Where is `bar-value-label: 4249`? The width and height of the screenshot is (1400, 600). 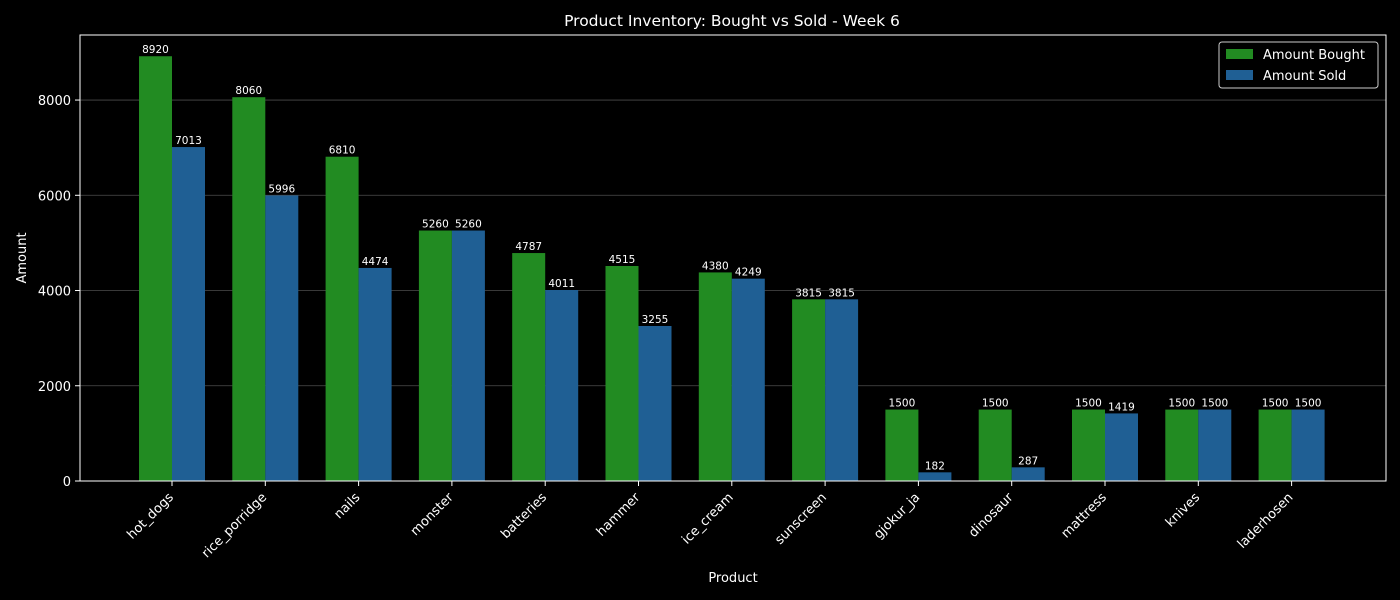
bar-value-label: 4249 is located at coordinates (748, 273).